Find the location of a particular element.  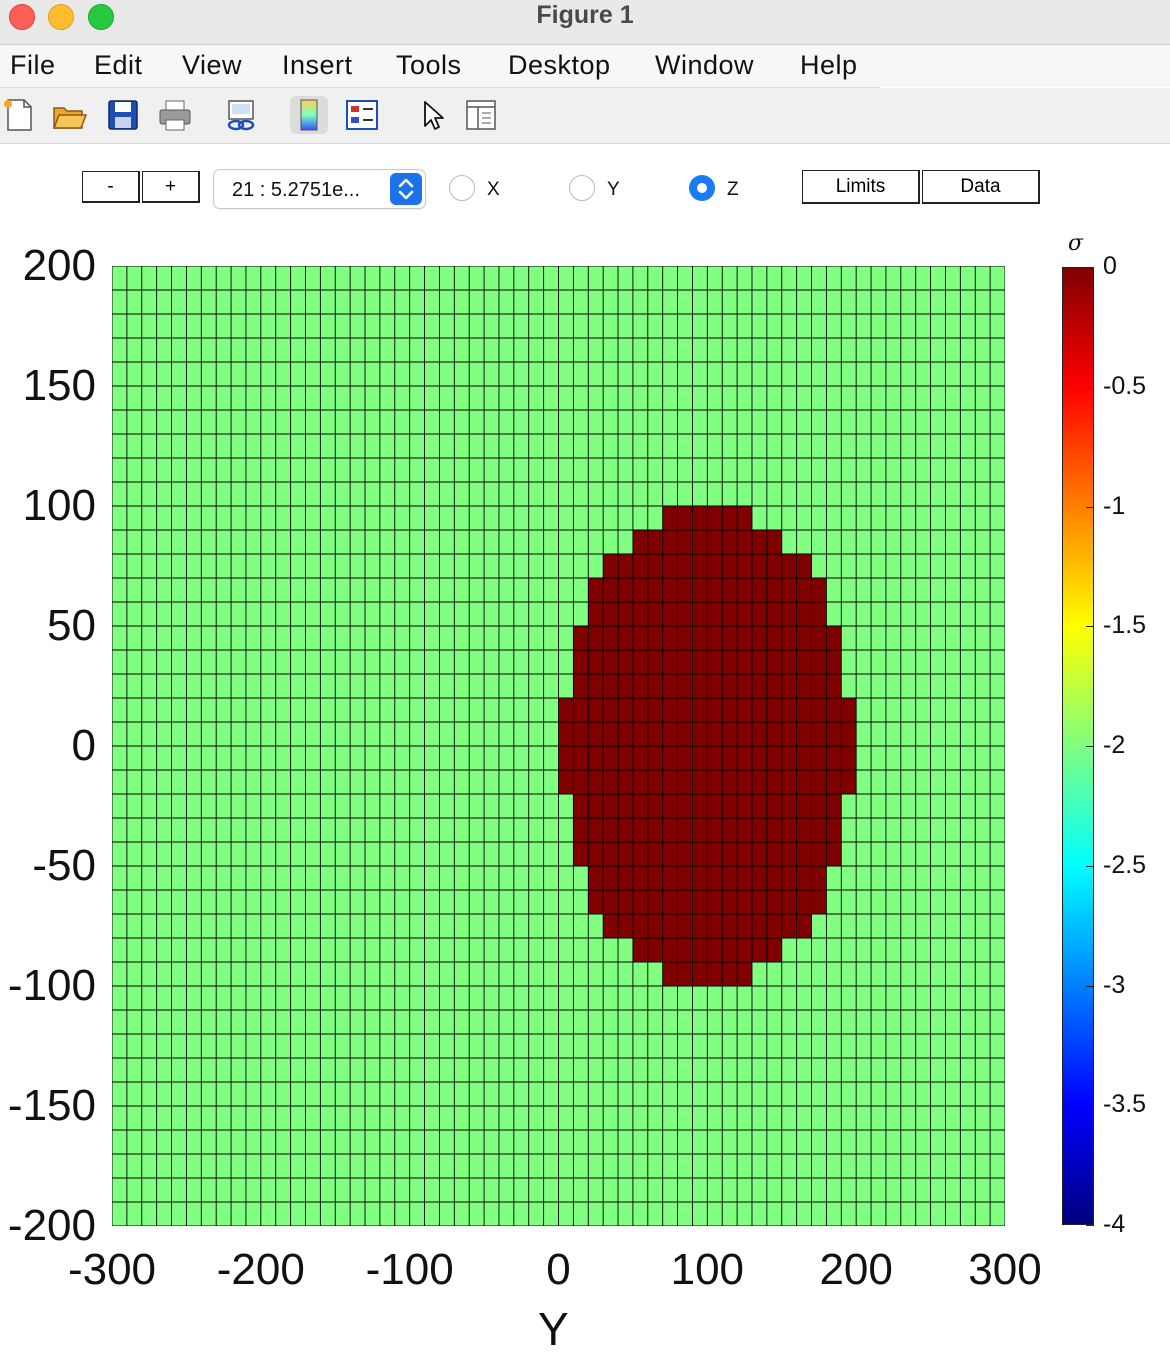

y-tick-label: 150 is located at coordinates (59, 385).